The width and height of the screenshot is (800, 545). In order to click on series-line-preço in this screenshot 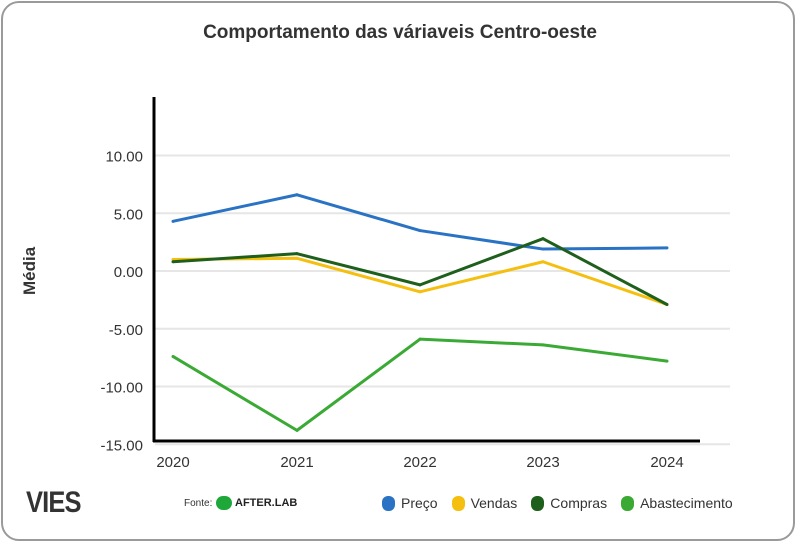, I will do `click(420, 222)`.